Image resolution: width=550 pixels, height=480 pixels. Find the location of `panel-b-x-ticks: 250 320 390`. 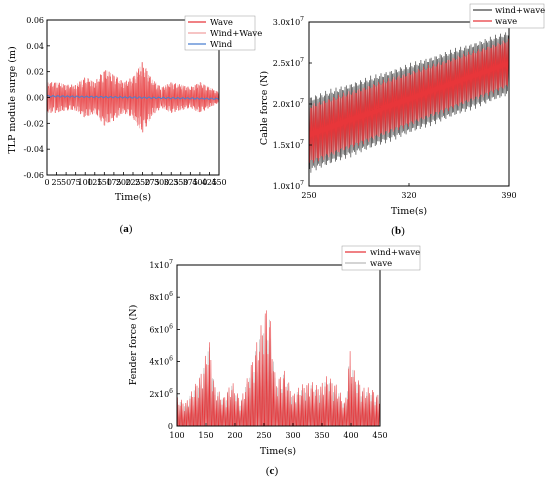

panel-b-x-ticks: 250 320 390 is located at coordinates (409, 191).